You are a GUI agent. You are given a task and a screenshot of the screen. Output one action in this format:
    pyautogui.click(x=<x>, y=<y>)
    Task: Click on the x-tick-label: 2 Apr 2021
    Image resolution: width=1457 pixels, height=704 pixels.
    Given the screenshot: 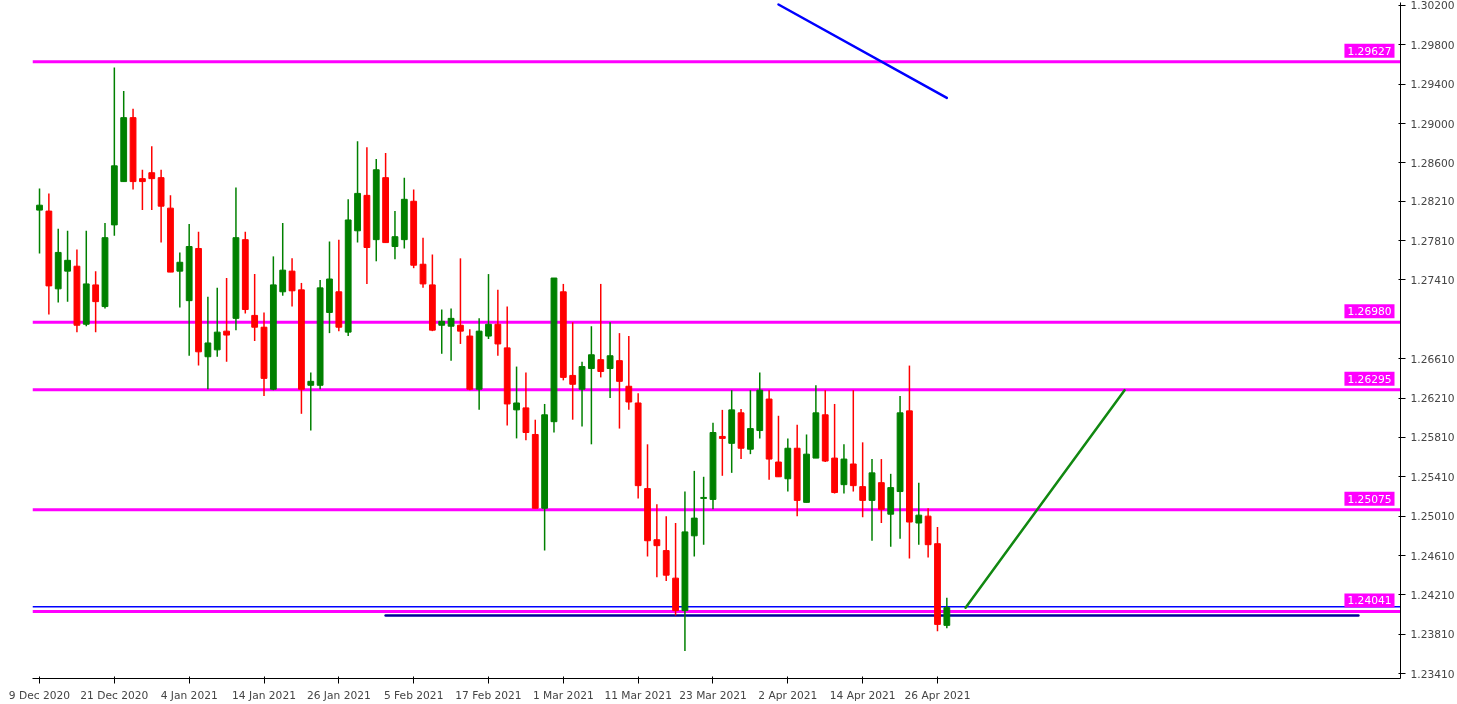 What is the action you would take?
    pyautogui.click(x=788, y=695)
    